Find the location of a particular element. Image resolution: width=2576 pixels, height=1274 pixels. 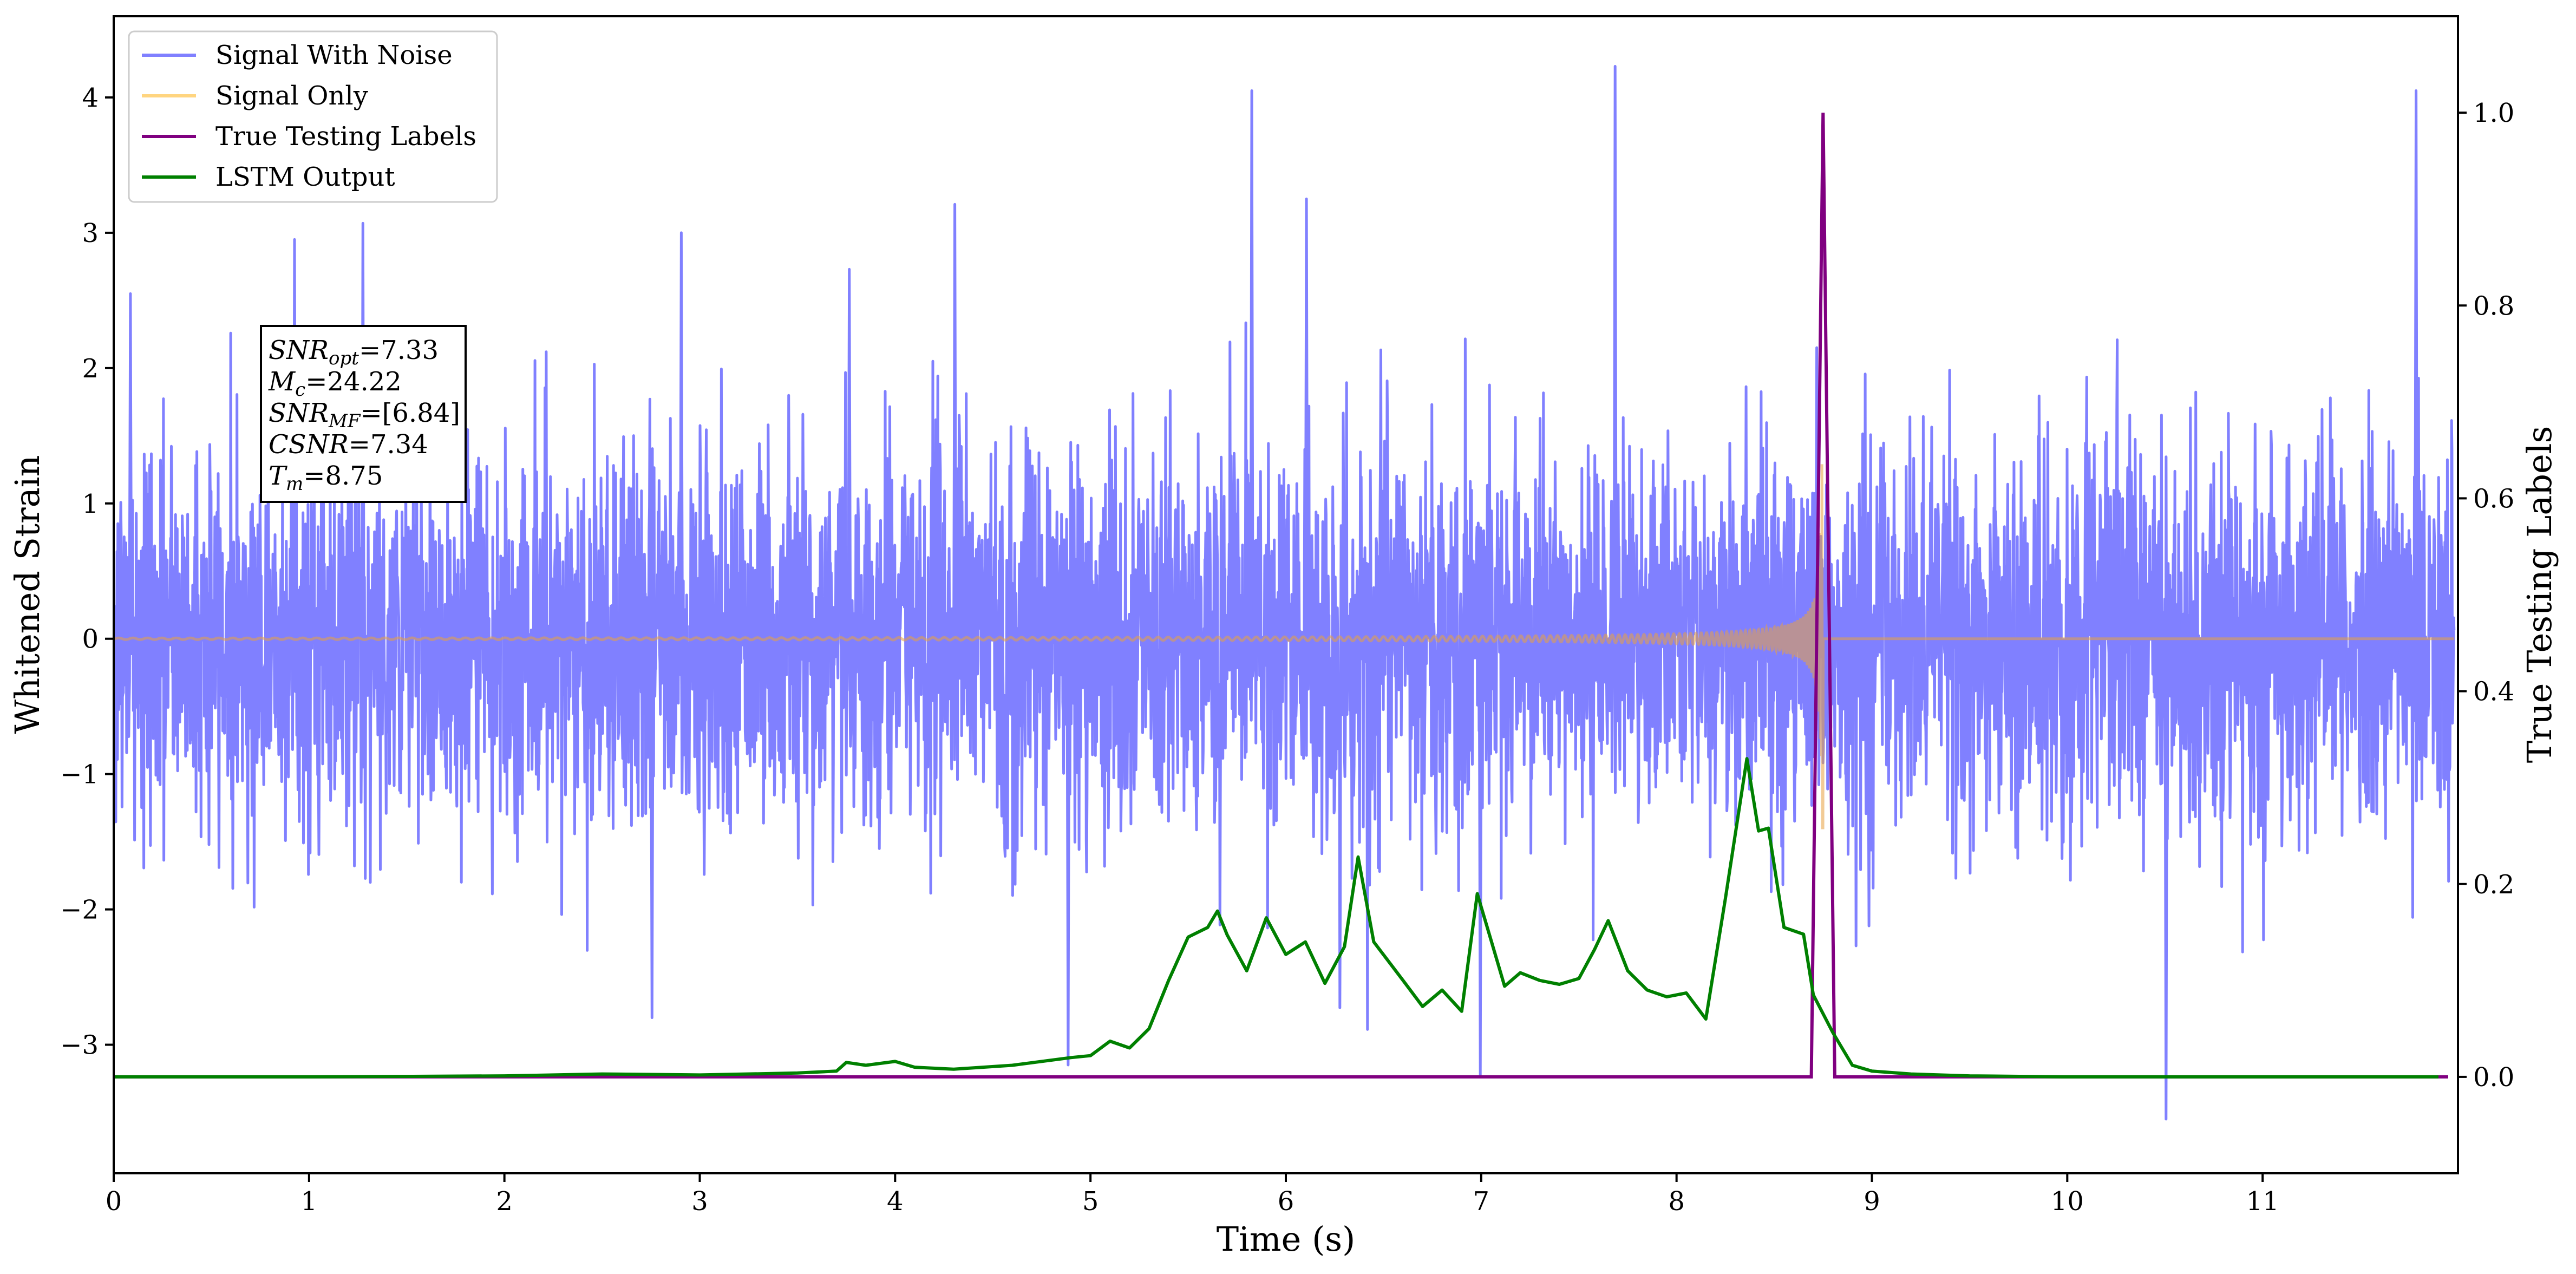

y-tick-label: 4 is located at coordinates (90, 98).